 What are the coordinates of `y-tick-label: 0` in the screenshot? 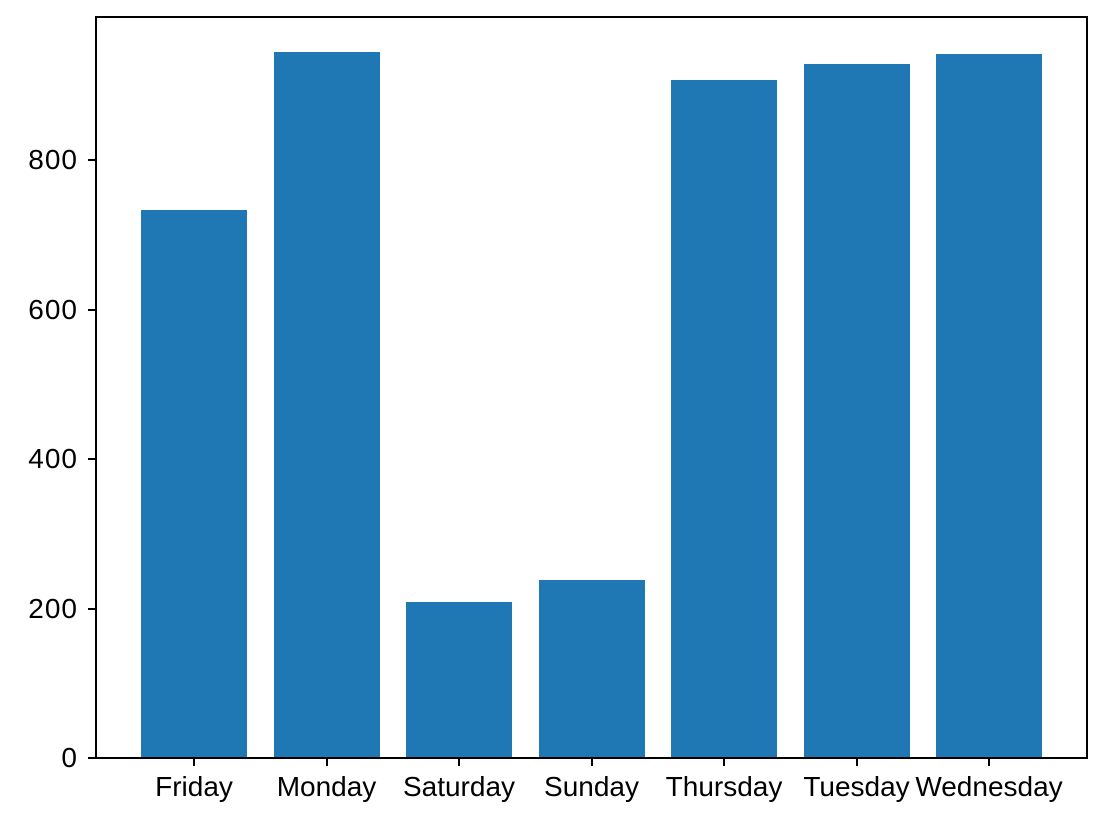 It's located at (69, 757).